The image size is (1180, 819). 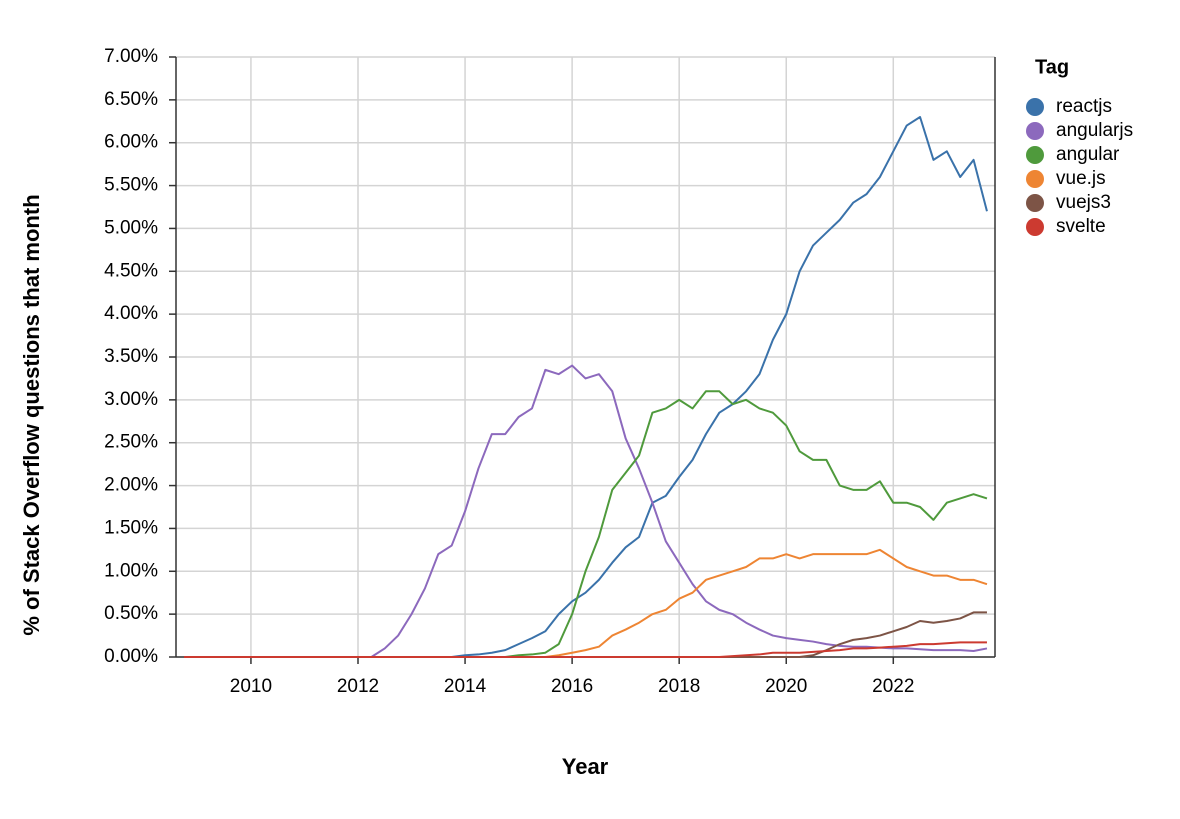 What do you see at coordinates (131, 185) in the screenshot?
I see `y-tick-label: 5.50%` at bounding box center [131, 185].